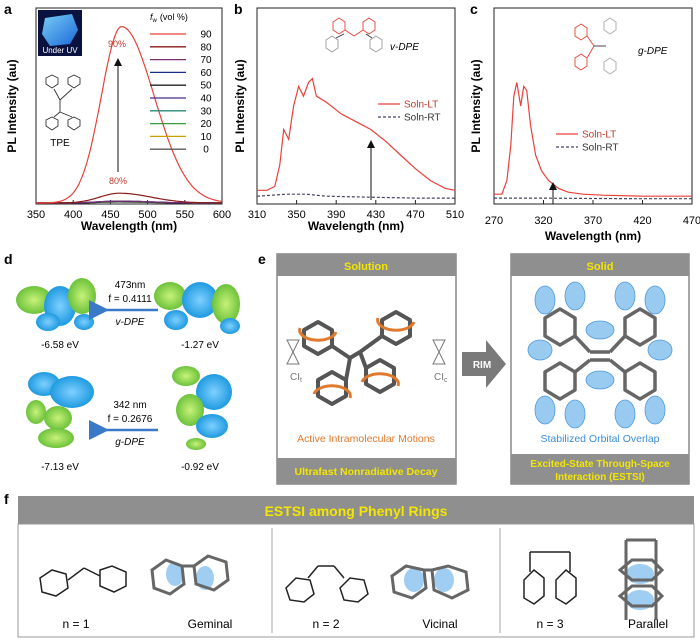  What do you see at coordinates (206, 73) in the screenshot?
I see `legend-entry: 60` at bounding box center [206, 73].